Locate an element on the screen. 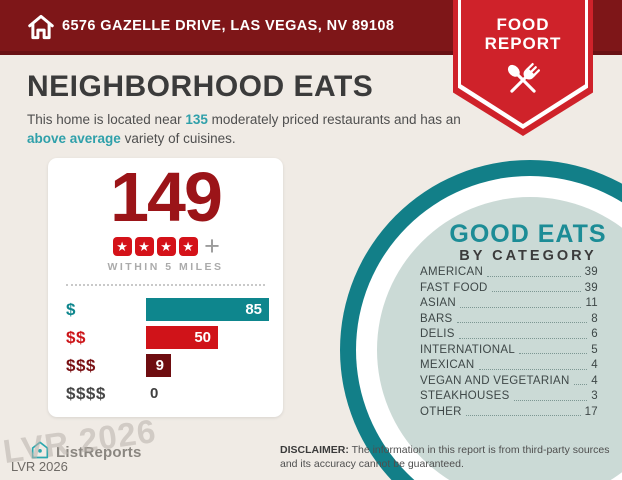 This screenshot has width=622, height=480. category-row: FAST FOOD 39 is located at coordinates (509, 288).